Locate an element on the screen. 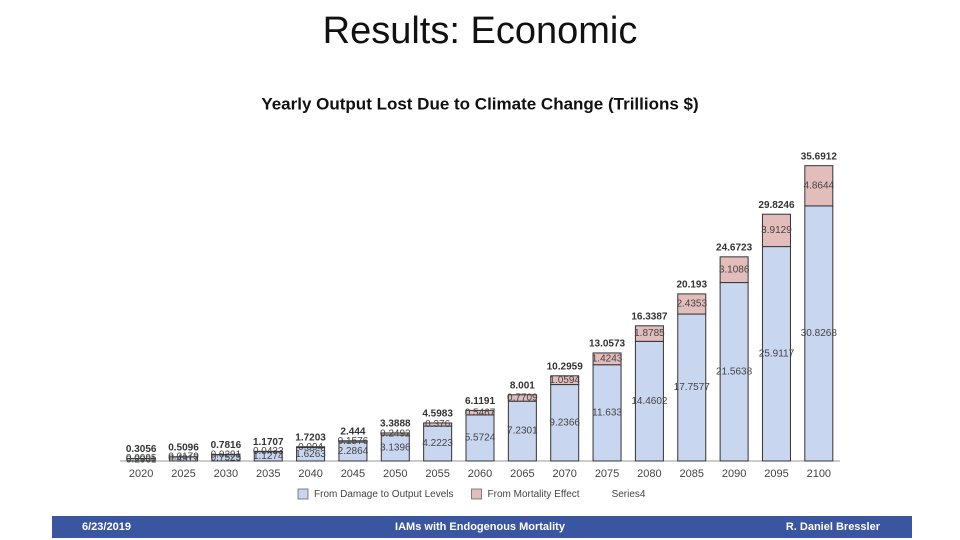 This screenshot has height=540, width=960. total-label: 16.3387 is located at coordinates (649, 316).